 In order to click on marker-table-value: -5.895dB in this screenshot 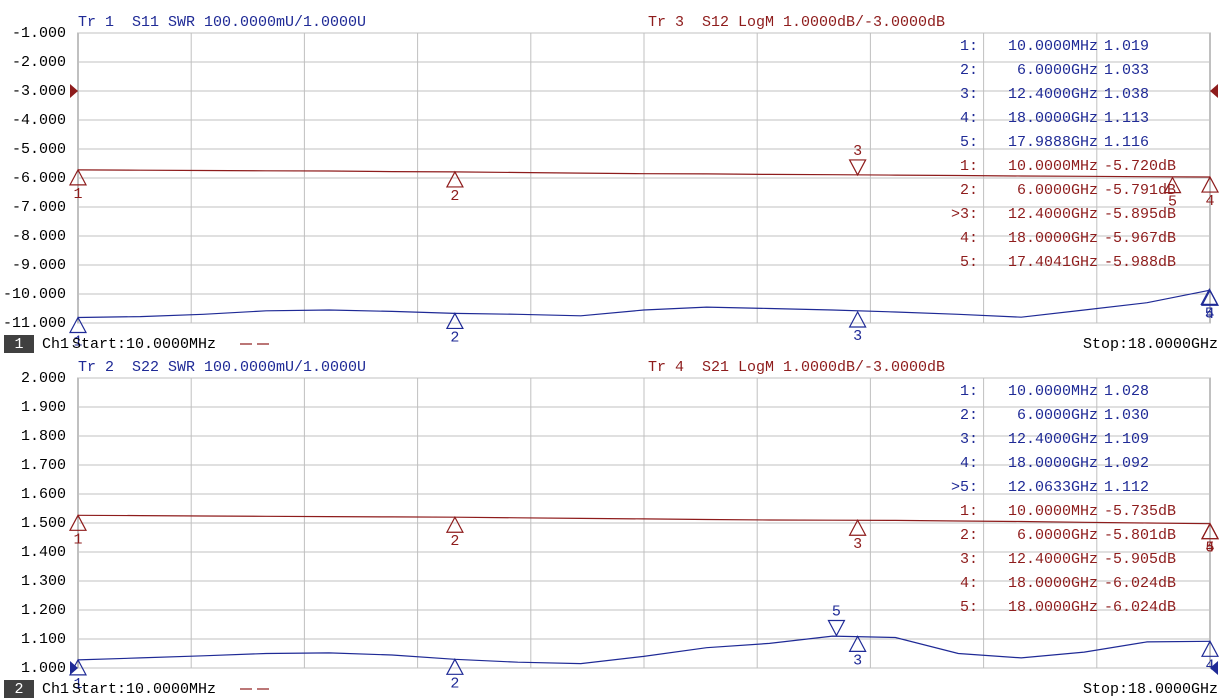, I will do `click(1140, 214)`.